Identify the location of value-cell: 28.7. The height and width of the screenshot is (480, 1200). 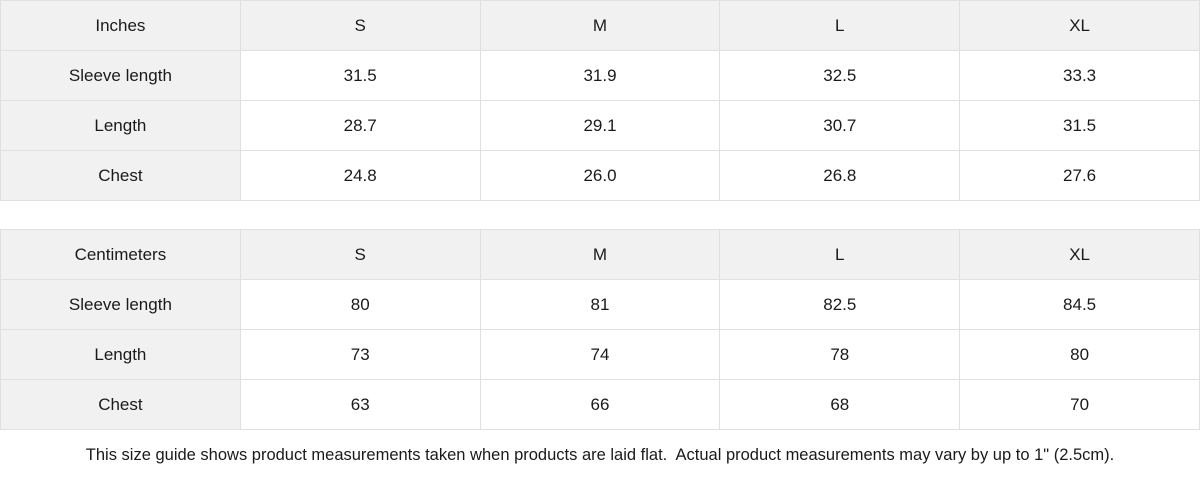
(360, 125).